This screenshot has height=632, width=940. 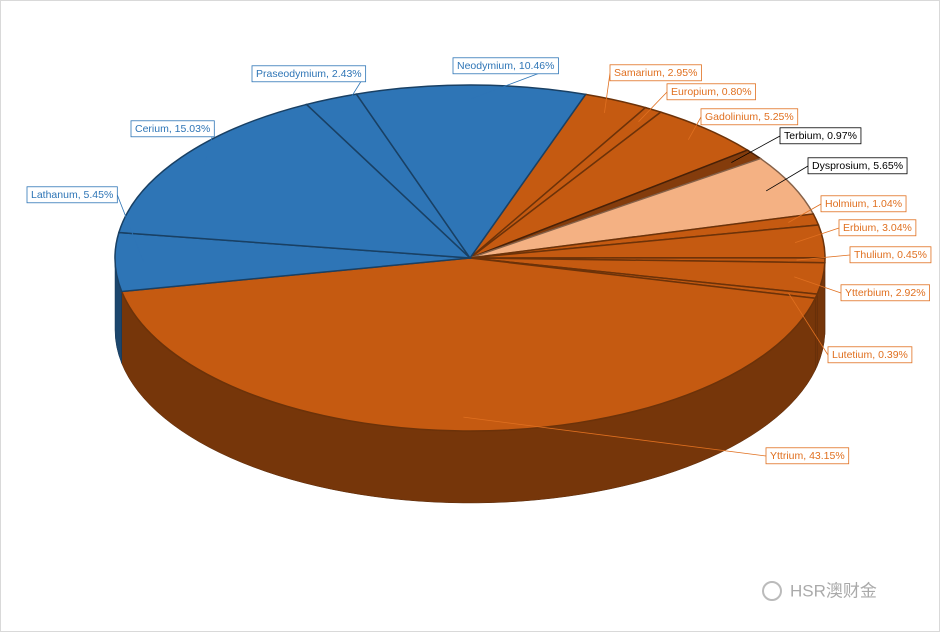 I want to click on data-label: Holmium, 1.04%, so click(x=863, y=204).